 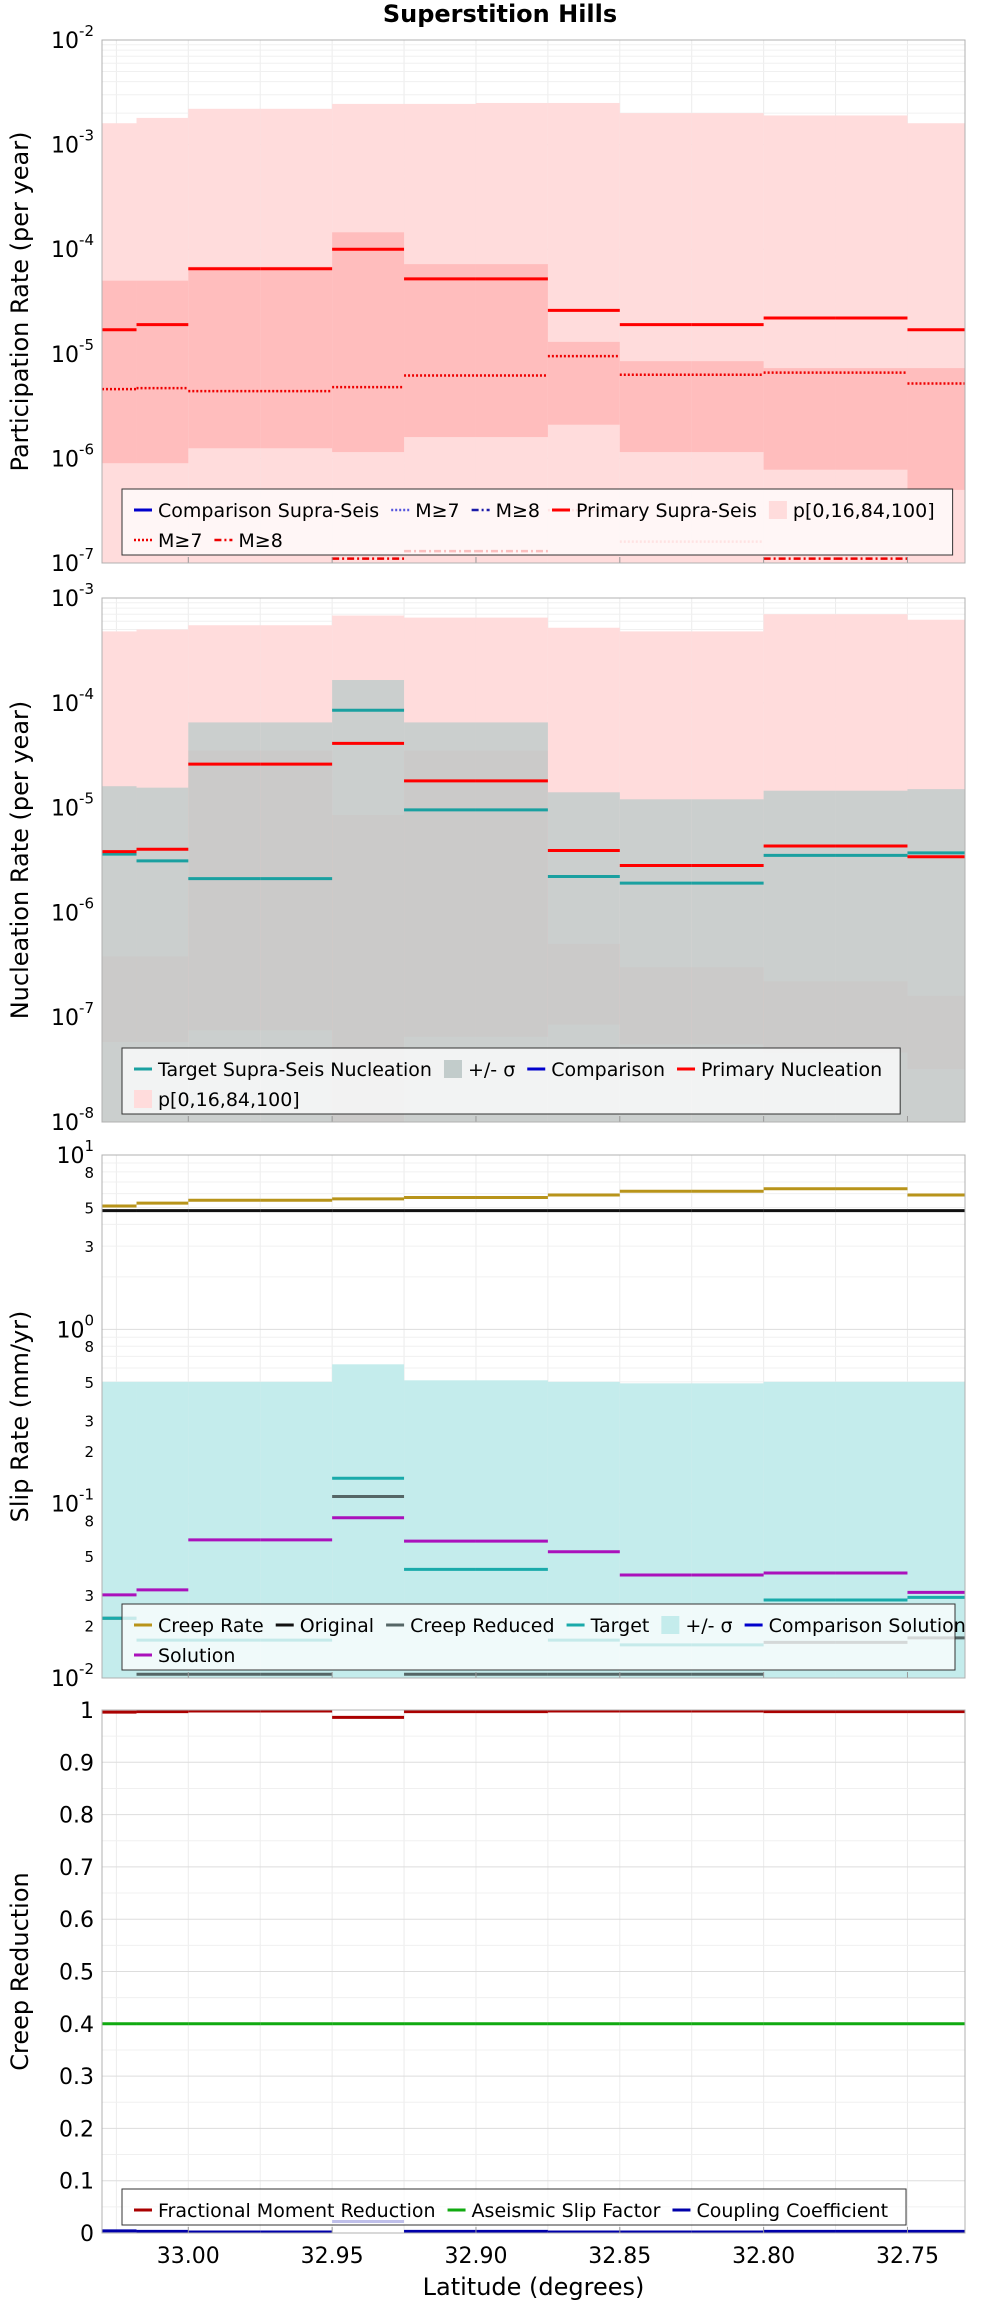 I want to click on legend-label: Comparison, so click(x=608, y=1070).